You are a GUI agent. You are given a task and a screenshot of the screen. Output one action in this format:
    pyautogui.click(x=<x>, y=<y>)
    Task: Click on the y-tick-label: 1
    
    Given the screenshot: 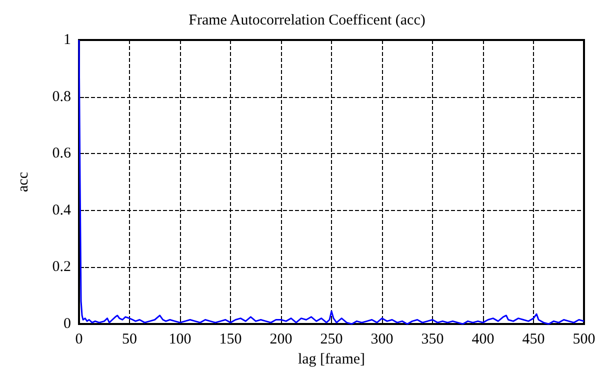 What is the action you would take?
    pyautogui.click(x=67, y=40)
    